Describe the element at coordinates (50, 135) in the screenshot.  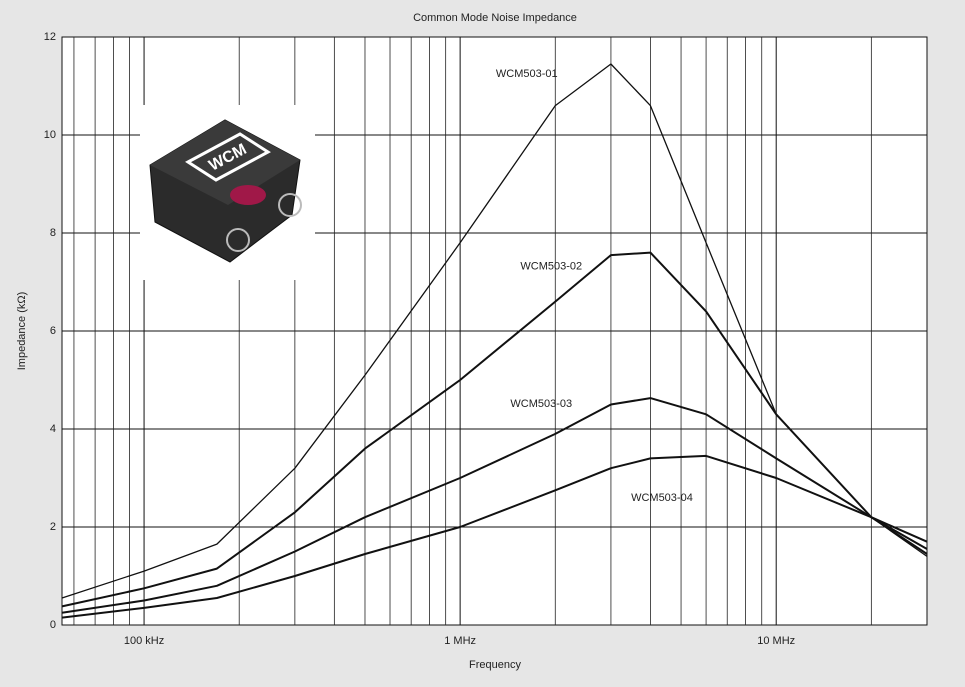
I see `y-tick-label: 10` at that location.